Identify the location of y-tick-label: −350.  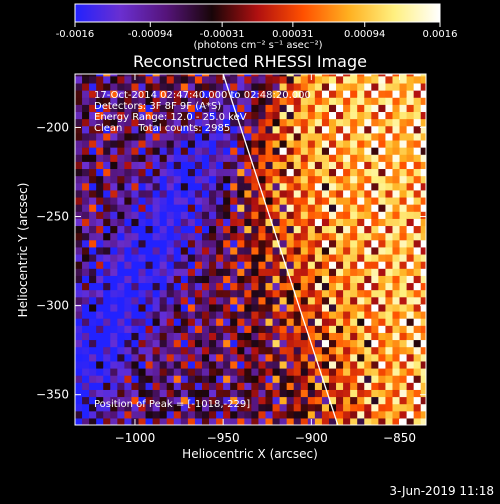
(52, 395).